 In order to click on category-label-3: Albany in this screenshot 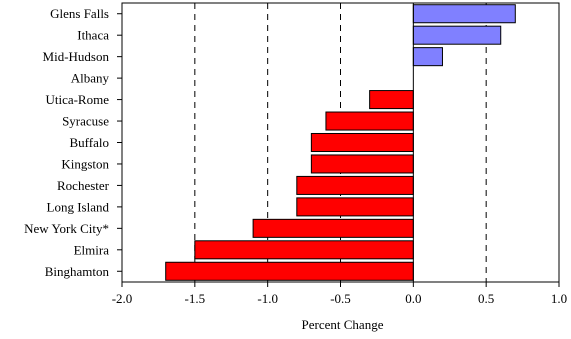, I will do `click(90, 78)`.